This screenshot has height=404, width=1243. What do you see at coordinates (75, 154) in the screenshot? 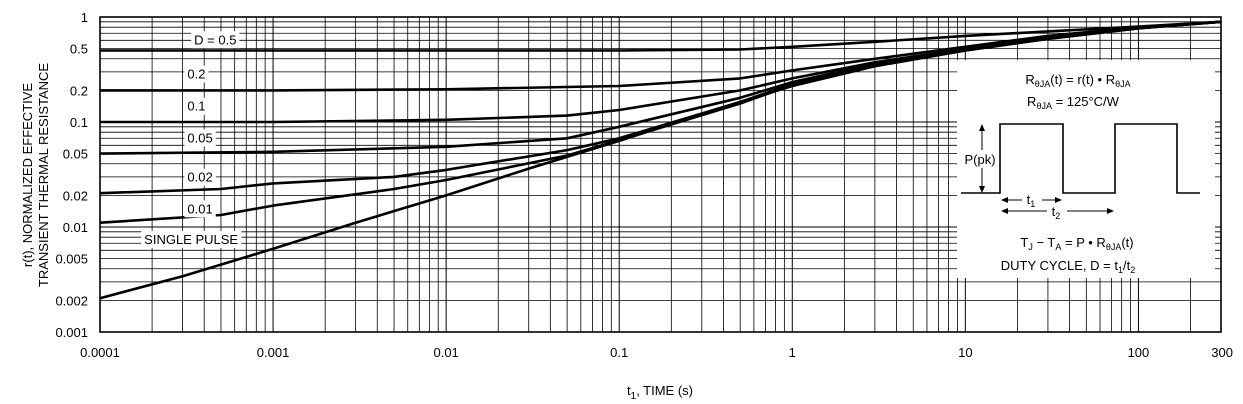
I see `y-tick-label: 0.05` at bounding box center [75, 154].